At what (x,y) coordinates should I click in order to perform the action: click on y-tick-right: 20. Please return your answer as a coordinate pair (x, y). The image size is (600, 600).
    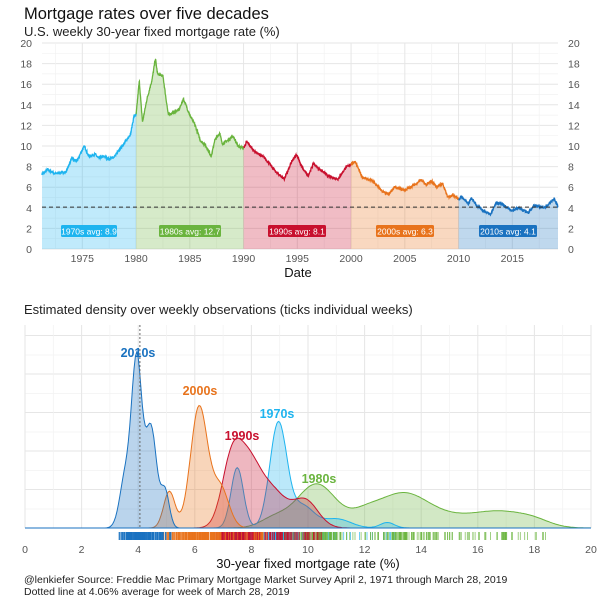
    Looking at the image, I should click on (574, 44).